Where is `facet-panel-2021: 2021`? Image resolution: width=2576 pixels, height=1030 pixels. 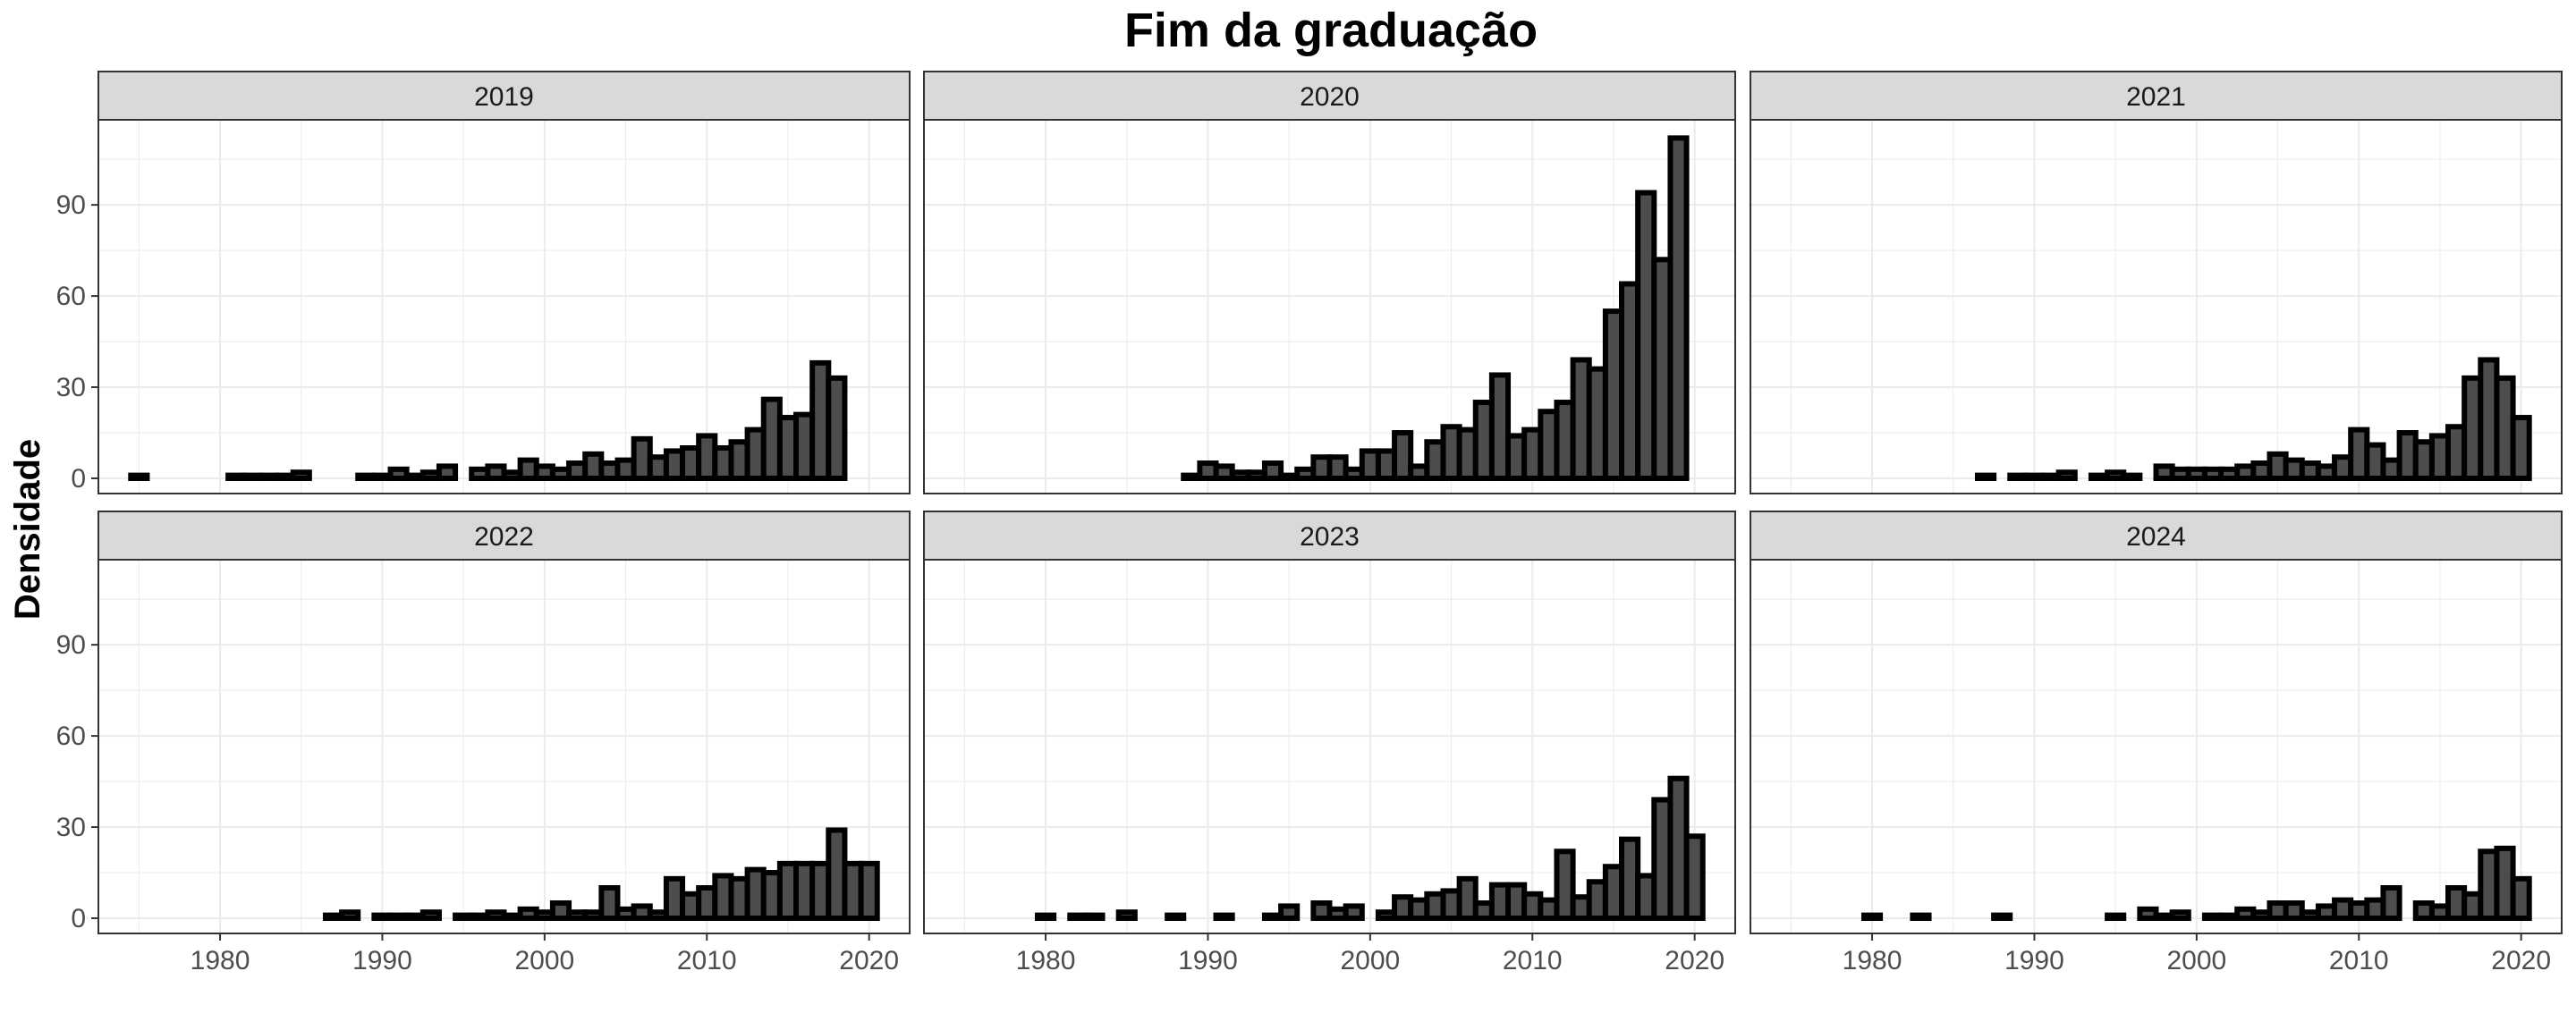 facet-panel-2021: 2021 is located at coordinates (2156, 282).